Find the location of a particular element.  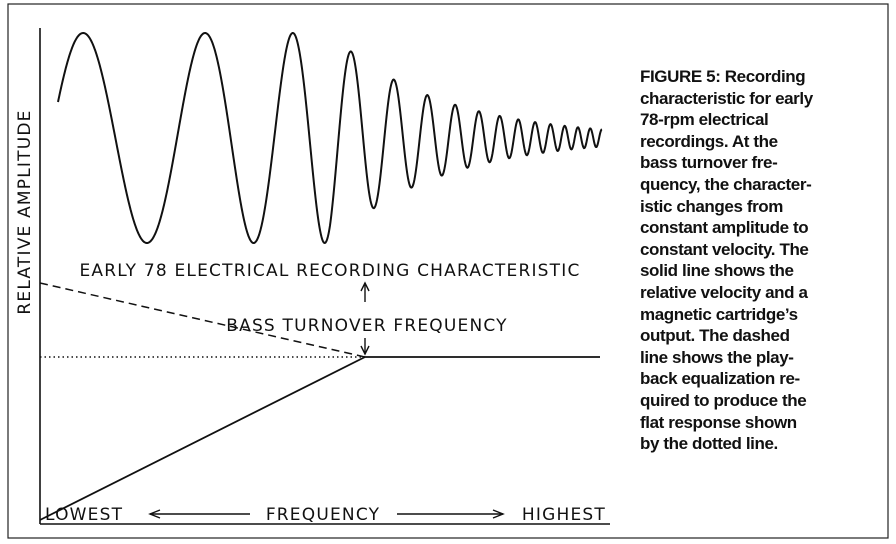

caption-line: by the dotted line. is located at coordinates (709, 444).